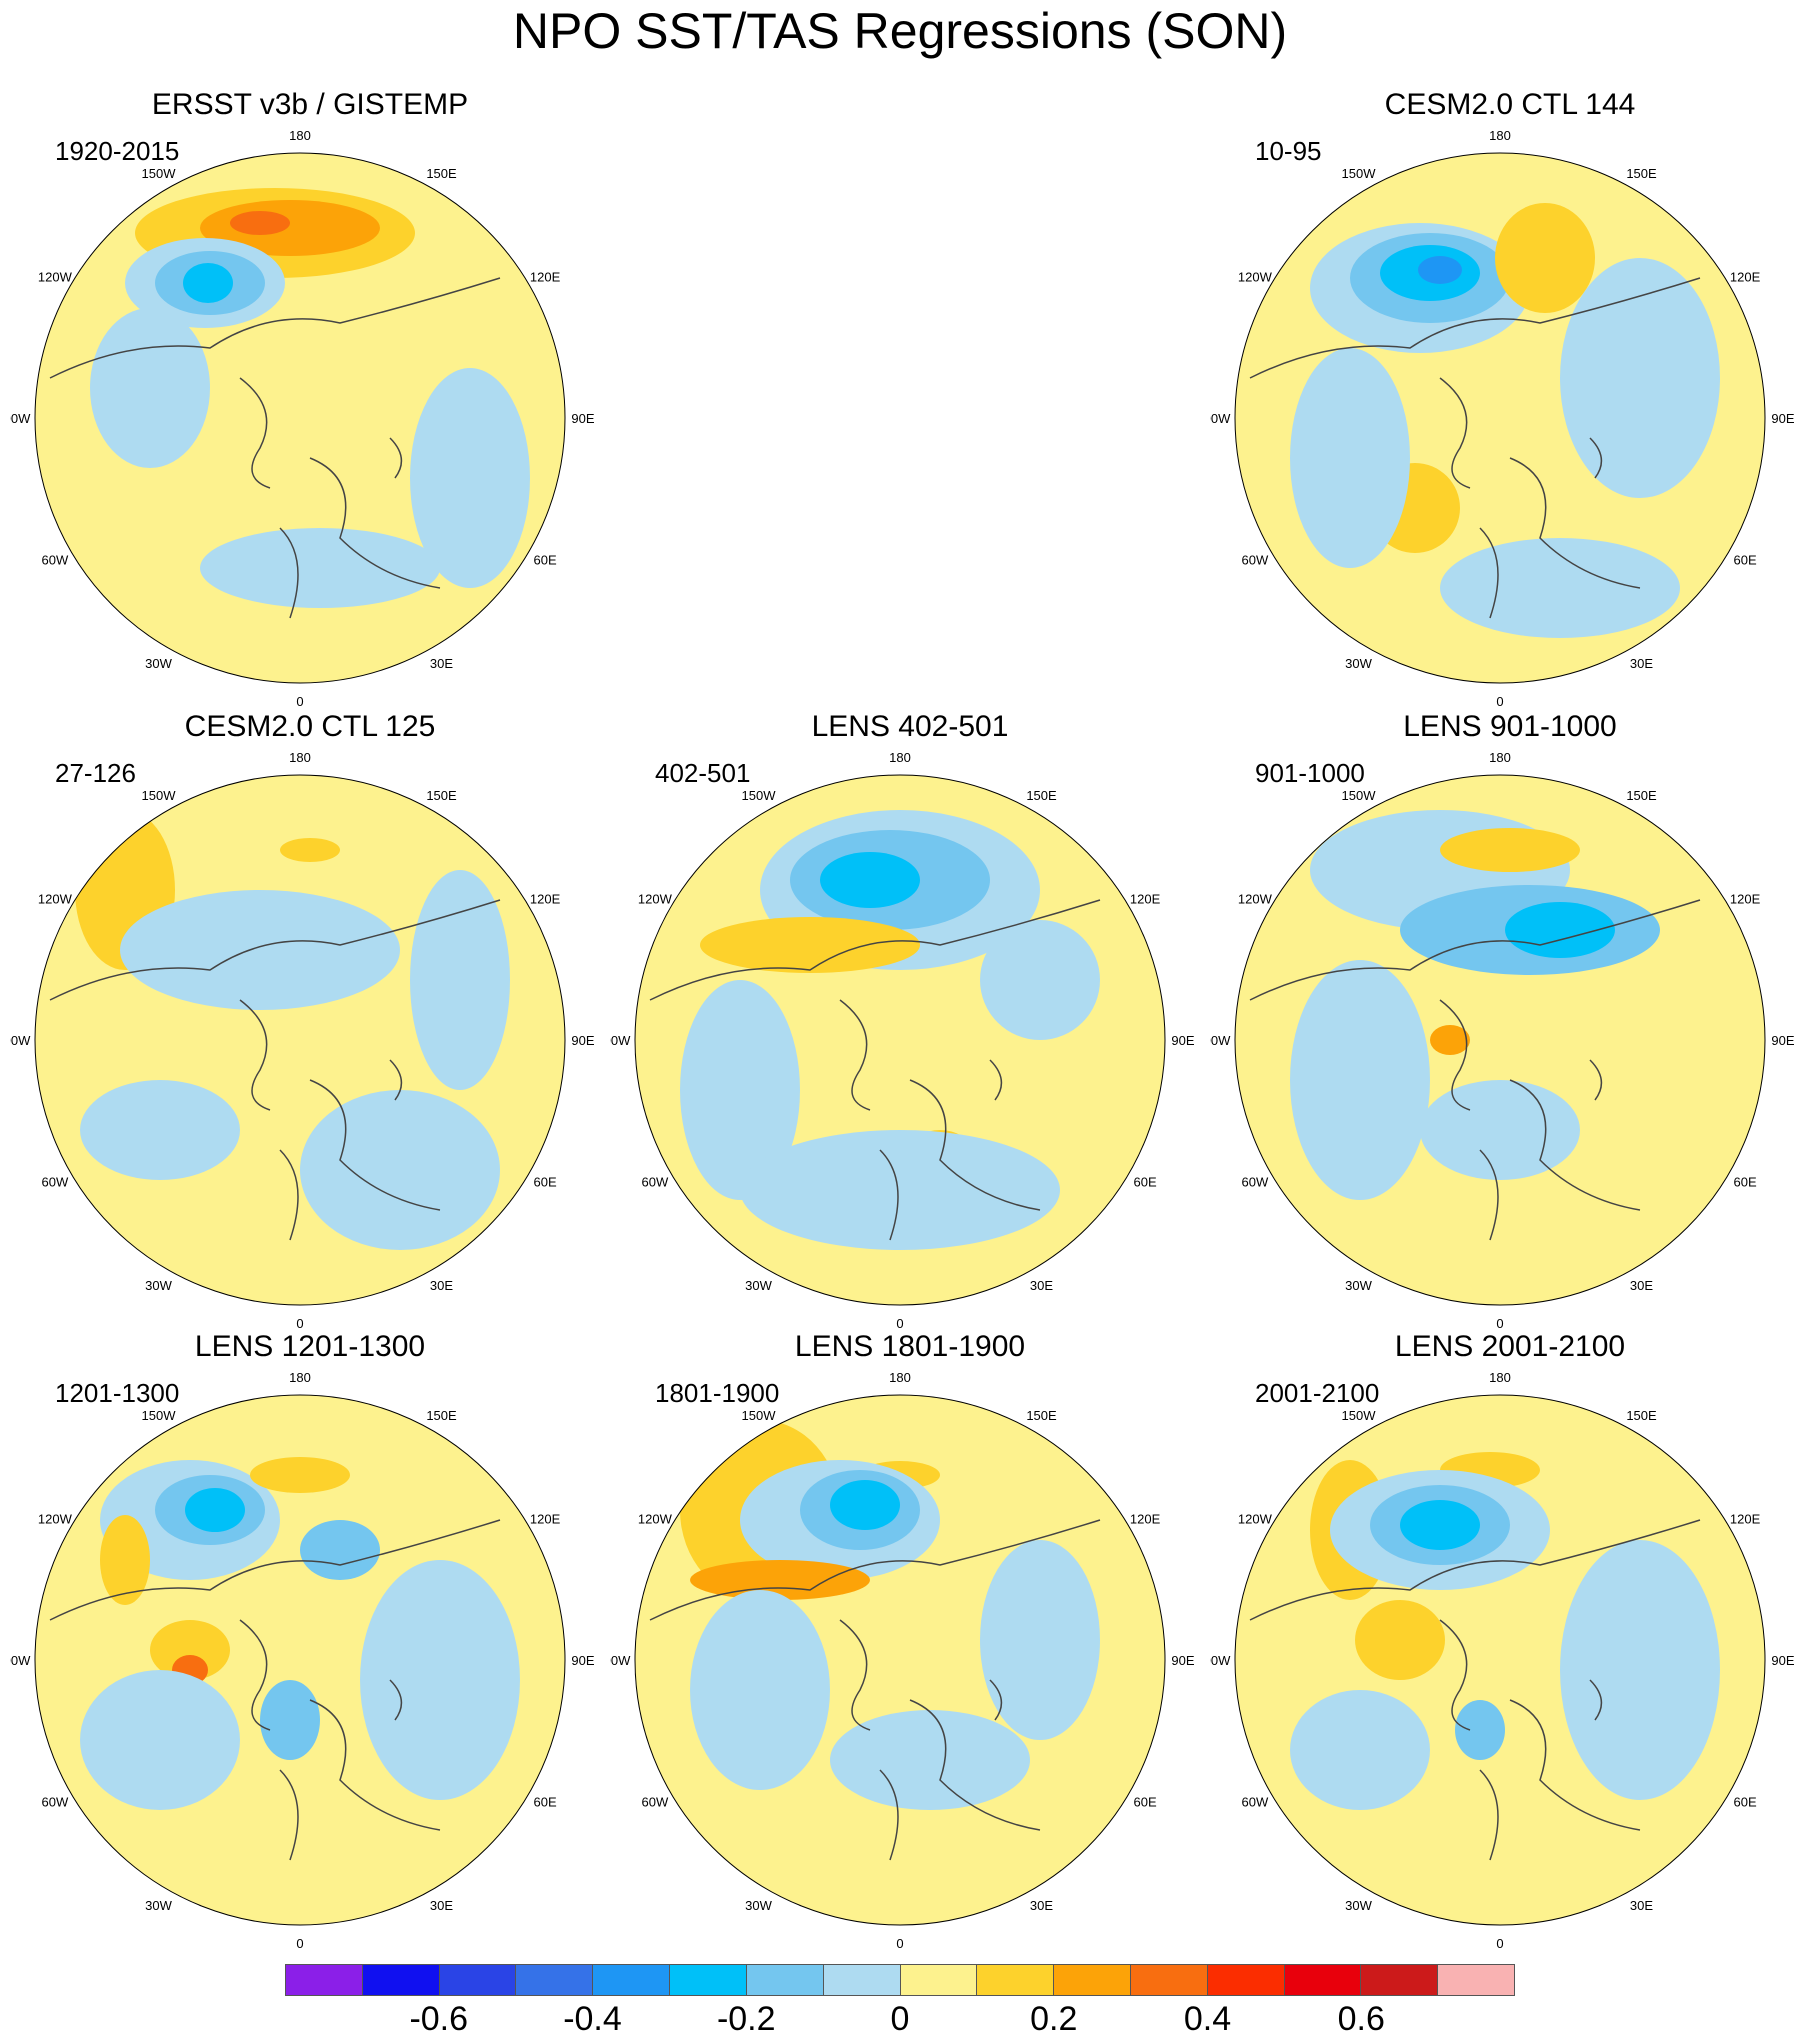  What do you see at coordinates (1510, 1346) in the screenshot?
I see `panel-title: LENS 2001-2100` at bounding box center [1510, 1346].